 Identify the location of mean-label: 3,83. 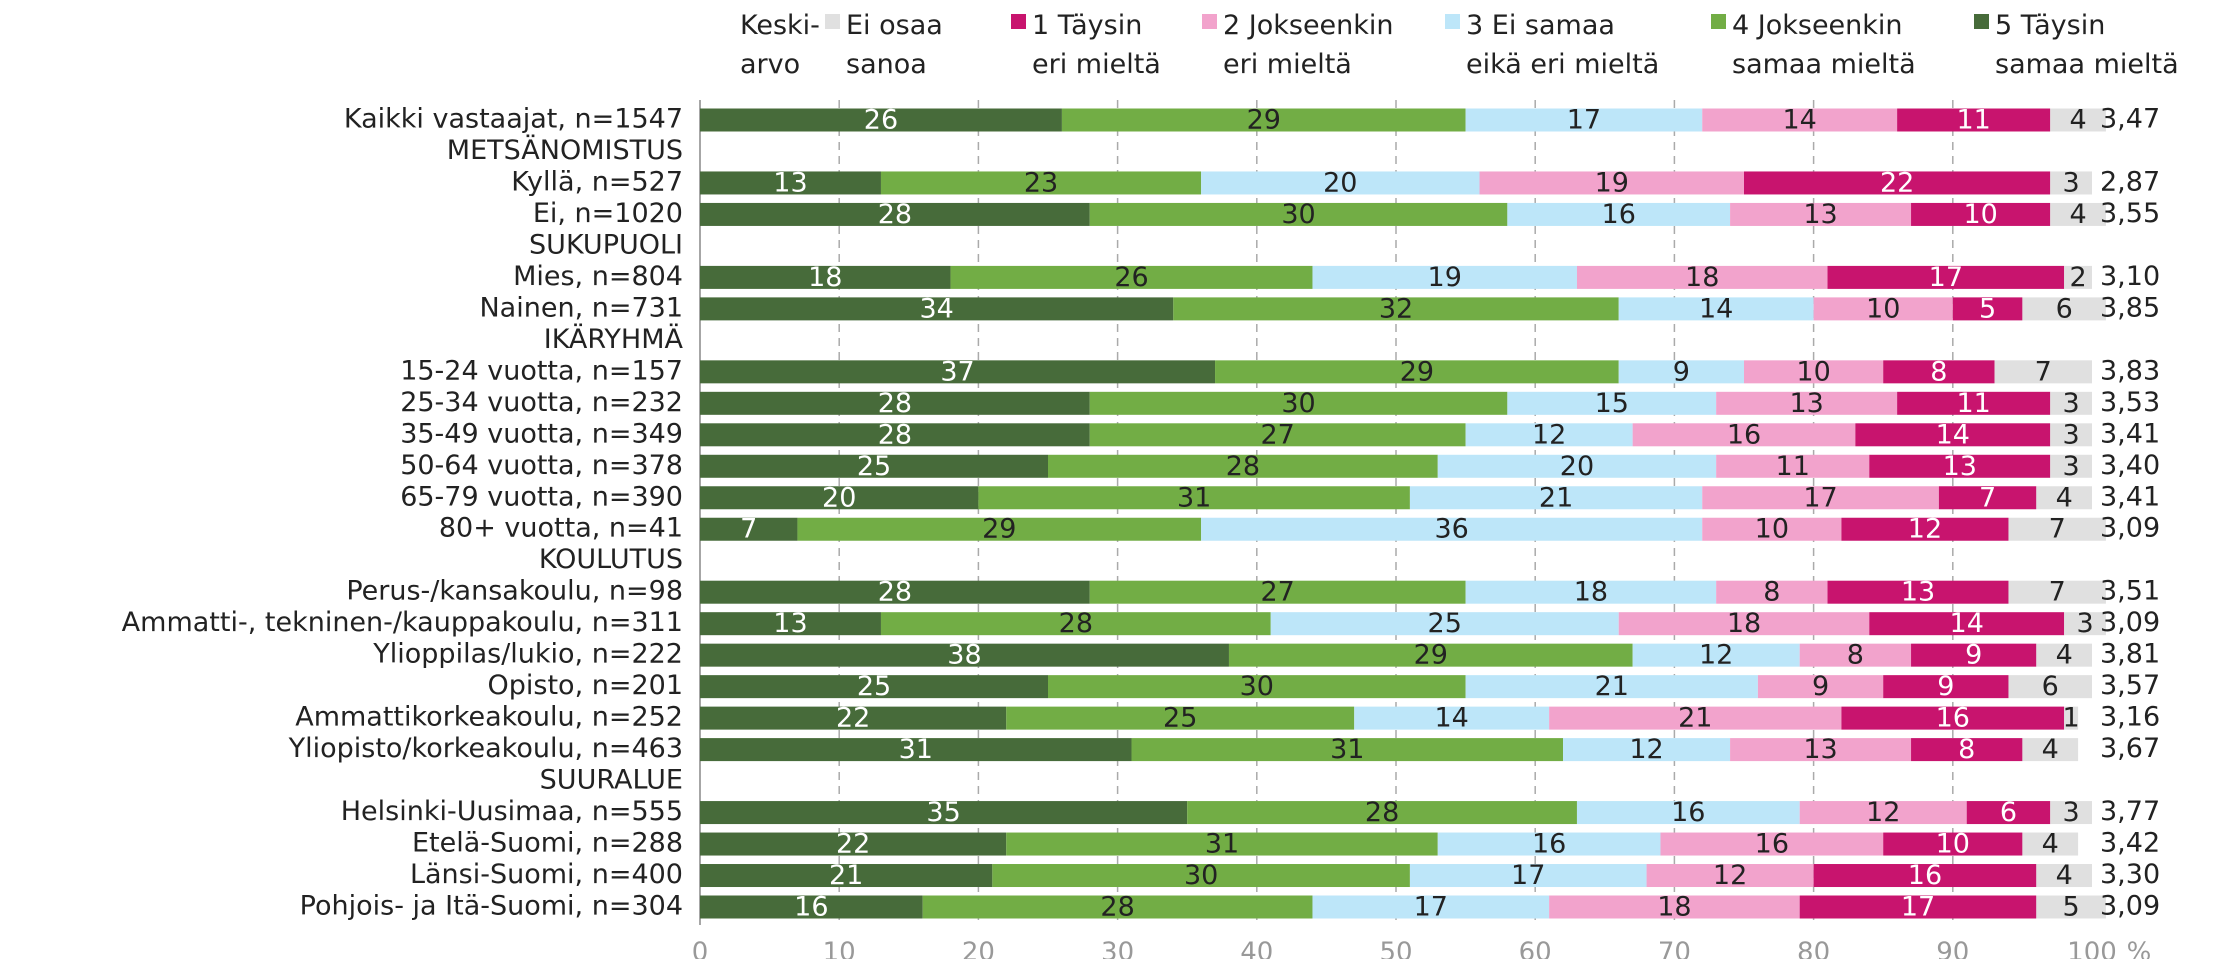
(2130, 370).